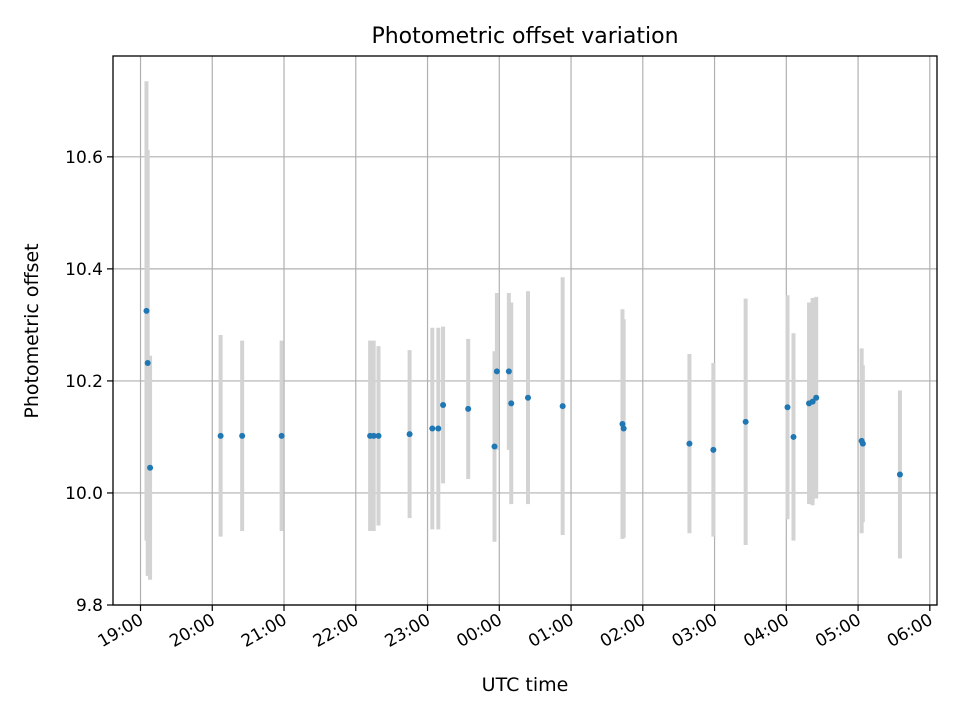 This screenshot has height=720, width=960. Describe the element at coordinates (32, 330) in the screenshot. I see `y-axis-label: Photometric offset` at that location.